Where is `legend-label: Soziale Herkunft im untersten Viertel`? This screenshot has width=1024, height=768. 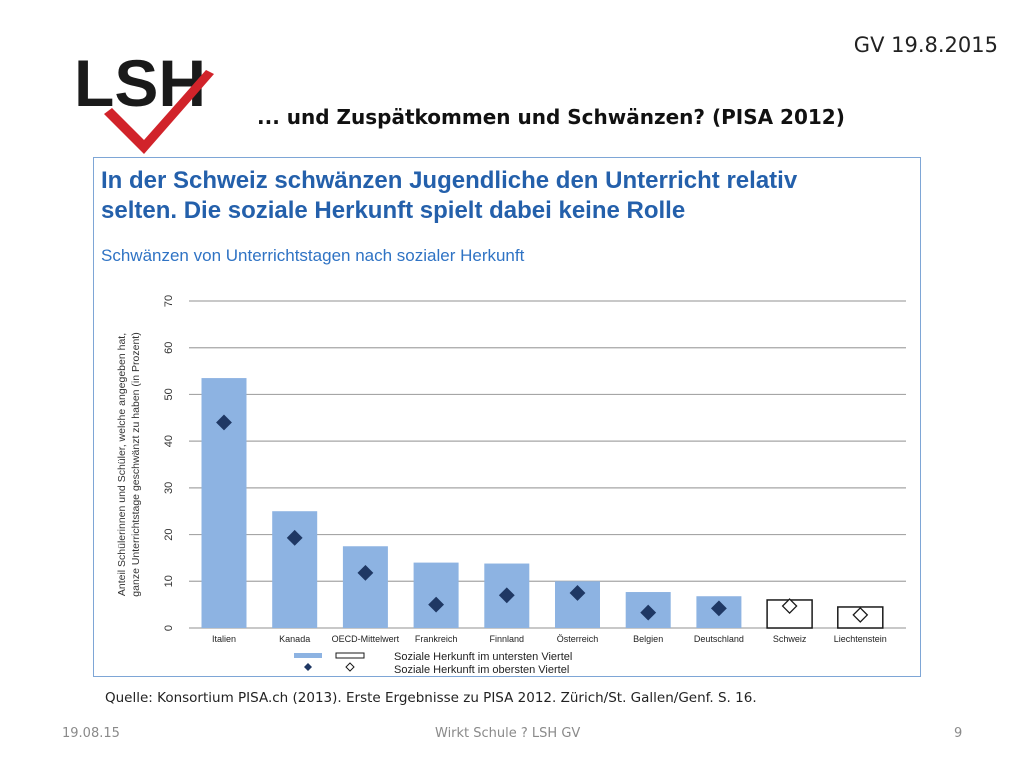
legend-label: Soziale Herkunft im untersten Viertel is located at coordinates (483, 657).